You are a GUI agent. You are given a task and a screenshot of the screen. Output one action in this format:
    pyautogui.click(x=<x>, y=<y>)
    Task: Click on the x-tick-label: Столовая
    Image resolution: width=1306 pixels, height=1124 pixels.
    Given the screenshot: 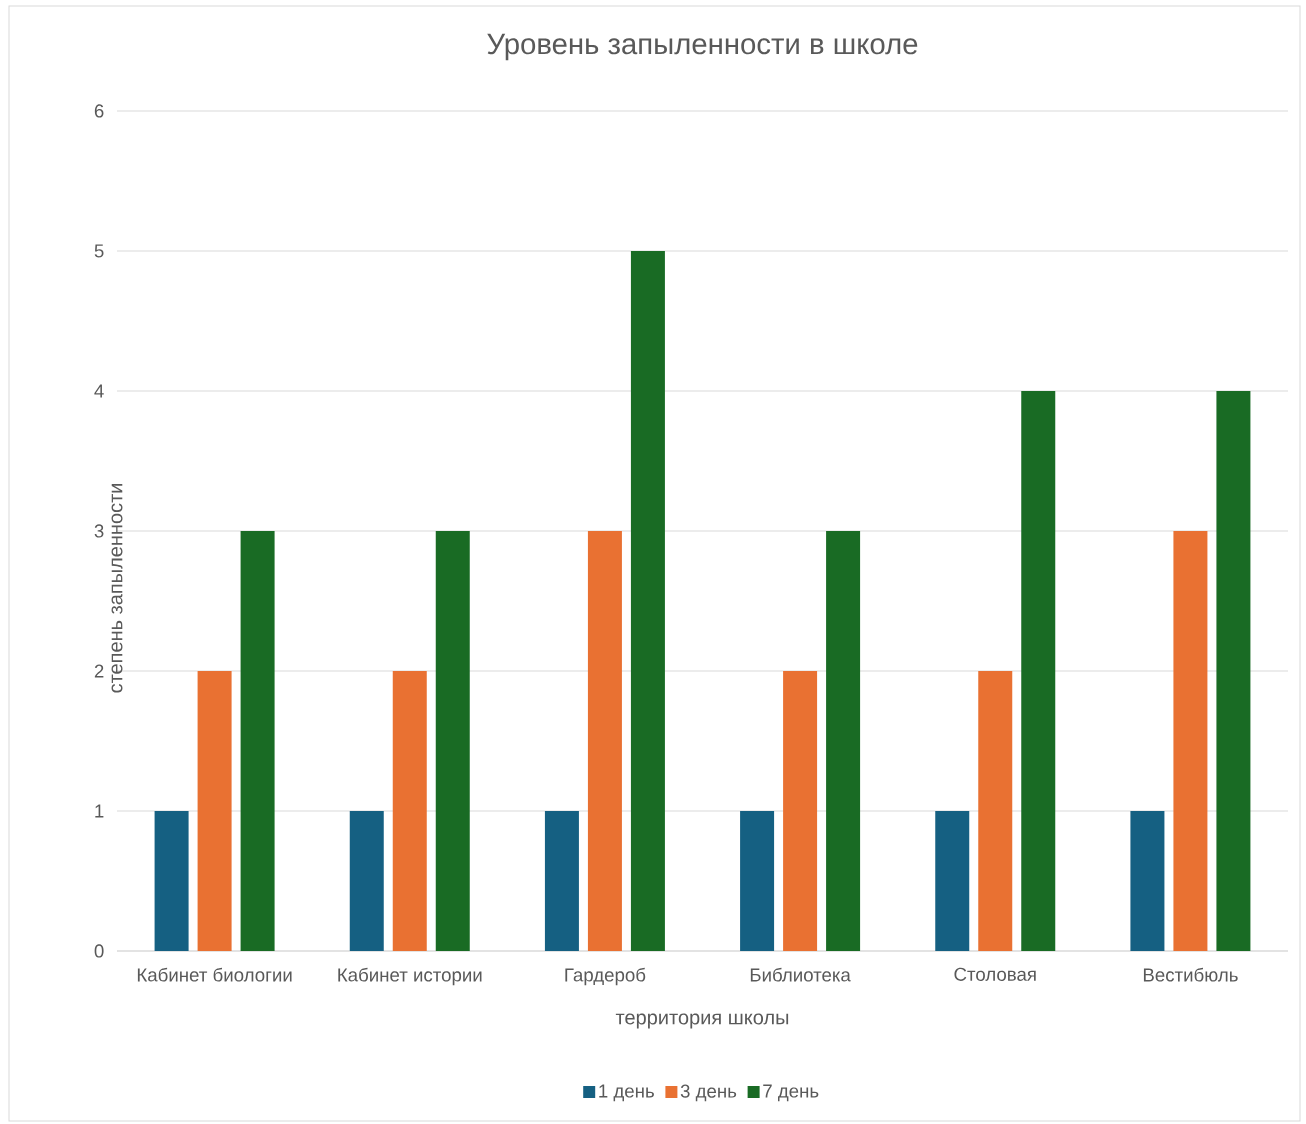 What is the action you would take?
    pyautogui.click(x=995, y=974)
    